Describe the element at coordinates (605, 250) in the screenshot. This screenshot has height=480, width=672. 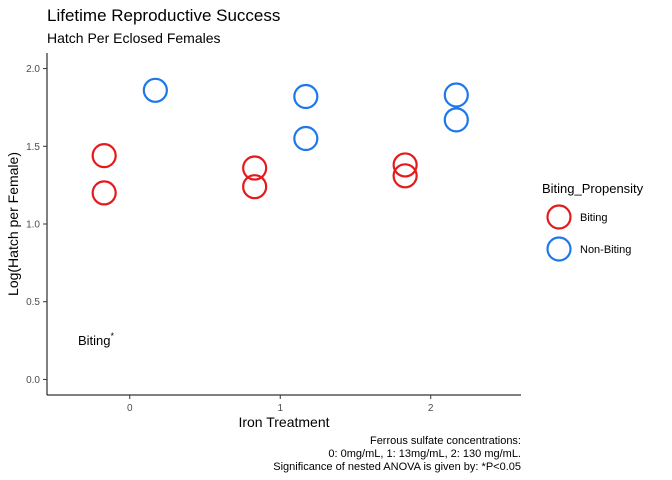
I see `legend-label: Non-Biting` at that location.